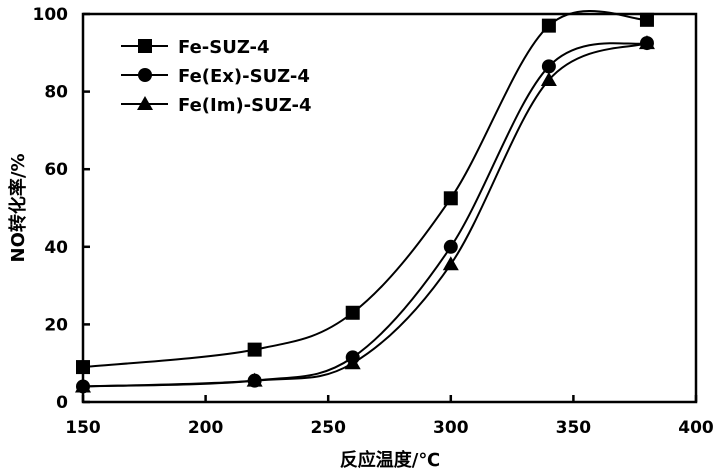 Image resolution: width=721 pixels, height=471 pixels. I want to click on x-tick-label: 400, so click(696, 428).